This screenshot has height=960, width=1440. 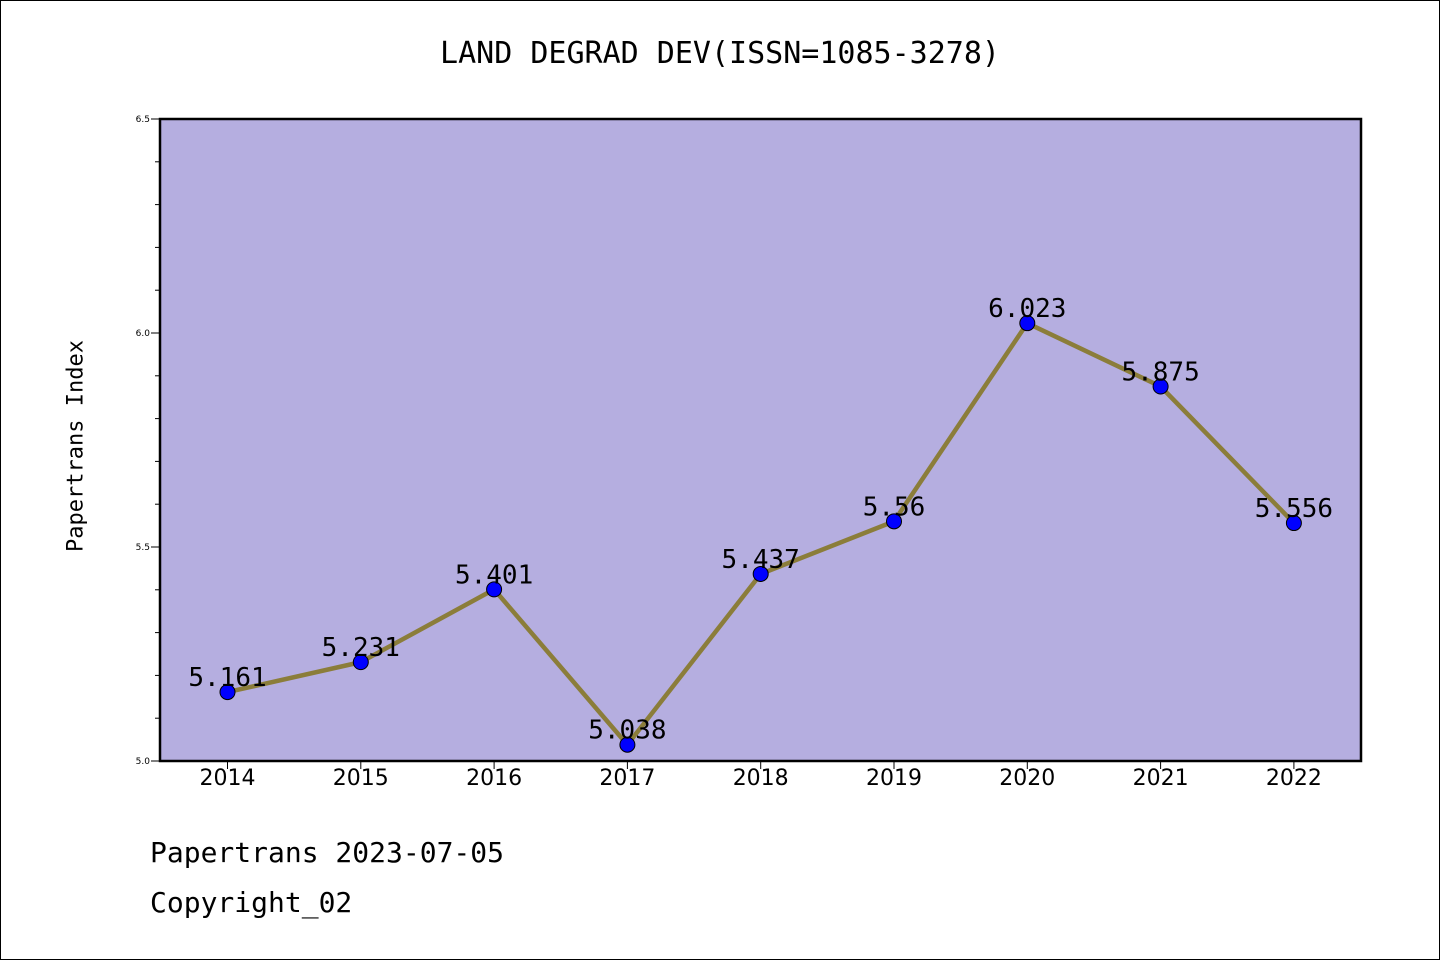 What do you see at coordinates (361, 648) in the screenshot?
I see `data-label: 5.231` at bounding box center [361, 648].